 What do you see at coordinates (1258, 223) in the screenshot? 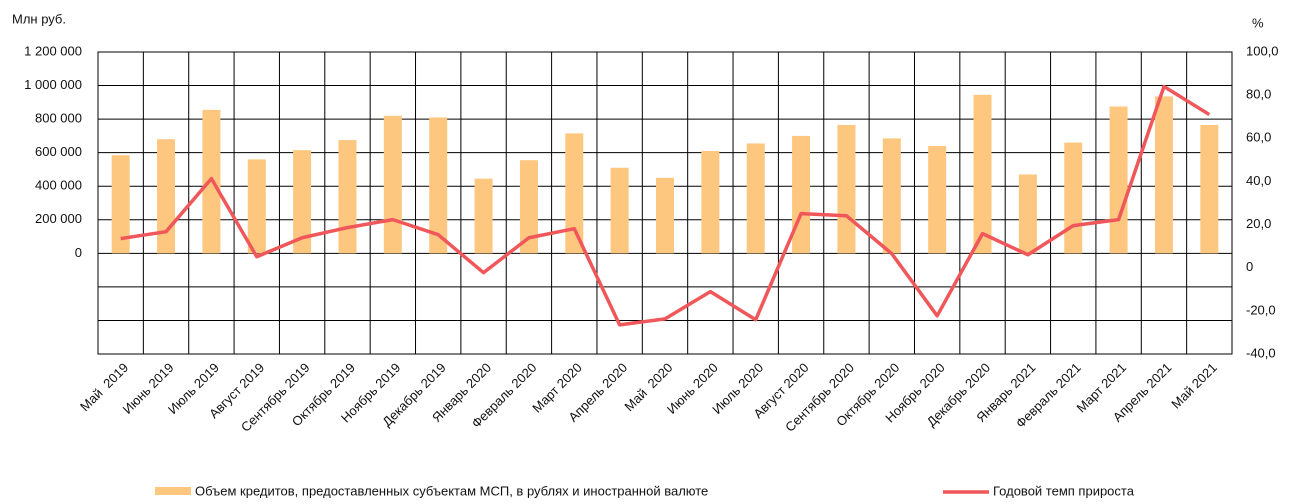
I see `y2-tick-label: 20,0` at bounding box center [1258, 223].